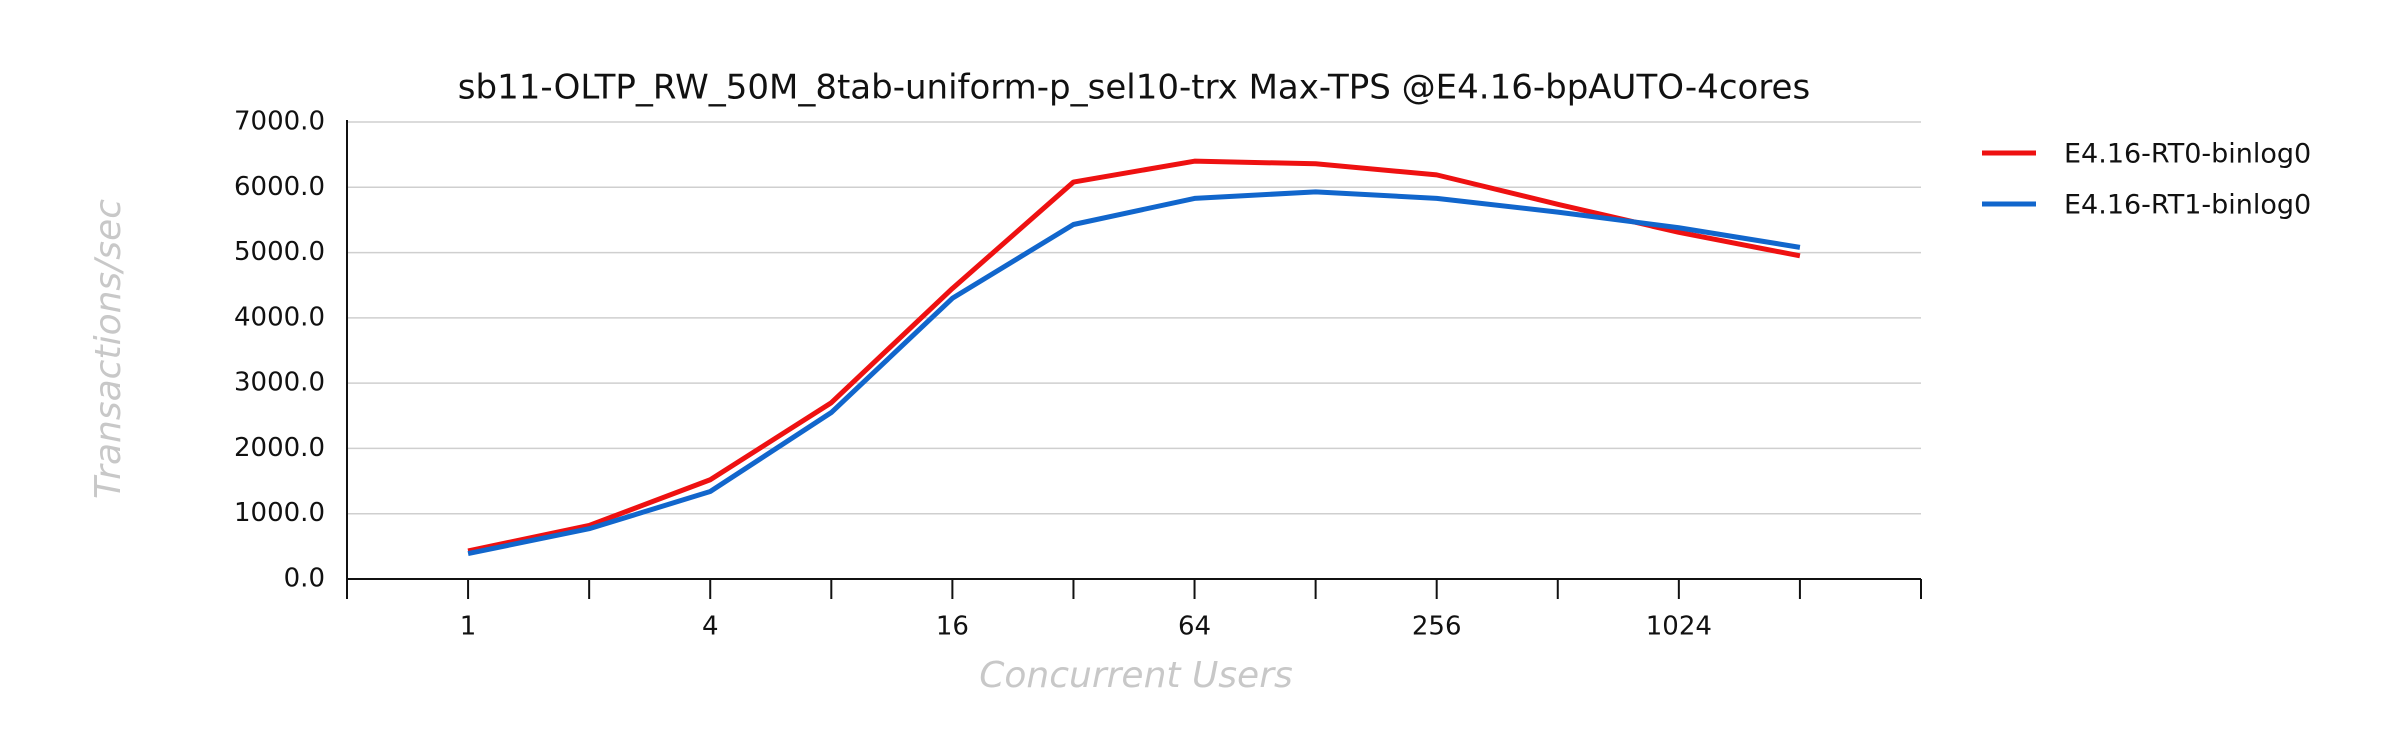 This screenshot has width=2400, height=748. What do you see at coordinates (710, 627) in the screenshot?
I see `x-tick-label: 4` at bounding box center [710, 627].